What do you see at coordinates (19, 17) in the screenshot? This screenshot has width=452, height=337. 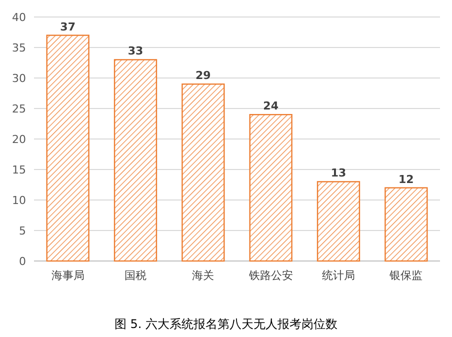 I see `y-tick-label: 40` at bounding box center [19, 17].